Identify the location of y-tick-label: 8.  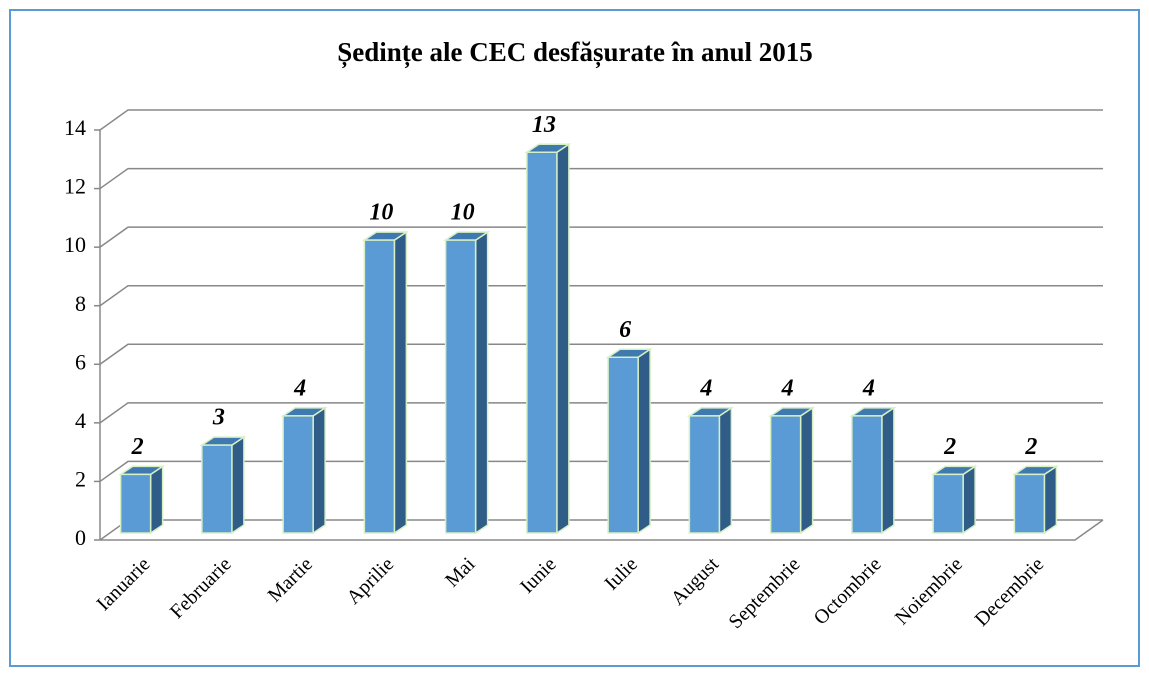
(80, 303).